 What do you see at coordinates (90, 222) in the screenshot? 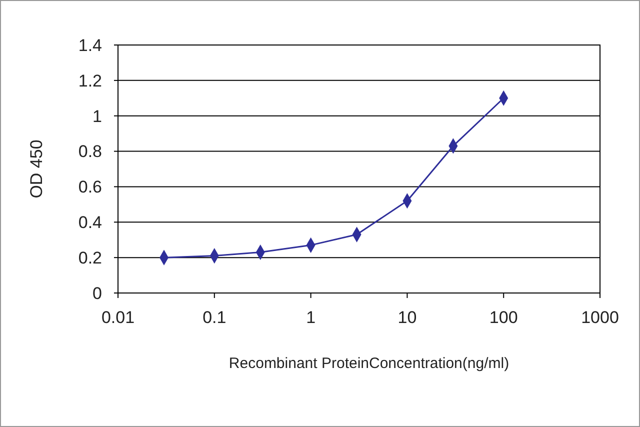
I see `y-tick-label: 0.4` at bounding box center [90, 222].